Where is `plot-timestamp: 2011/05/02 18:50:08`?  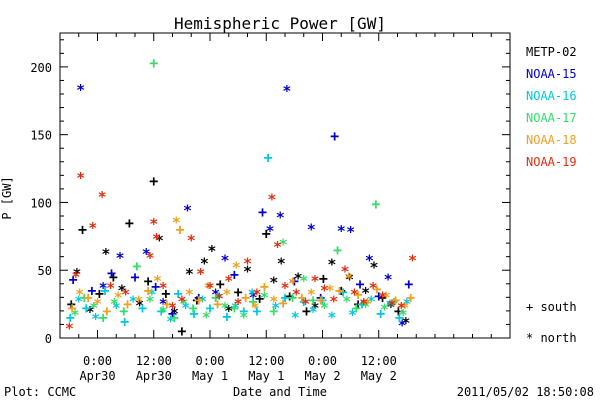
plot-timestamp: 2011/05/02 18:50:08 is located at coordinates (525, 392).